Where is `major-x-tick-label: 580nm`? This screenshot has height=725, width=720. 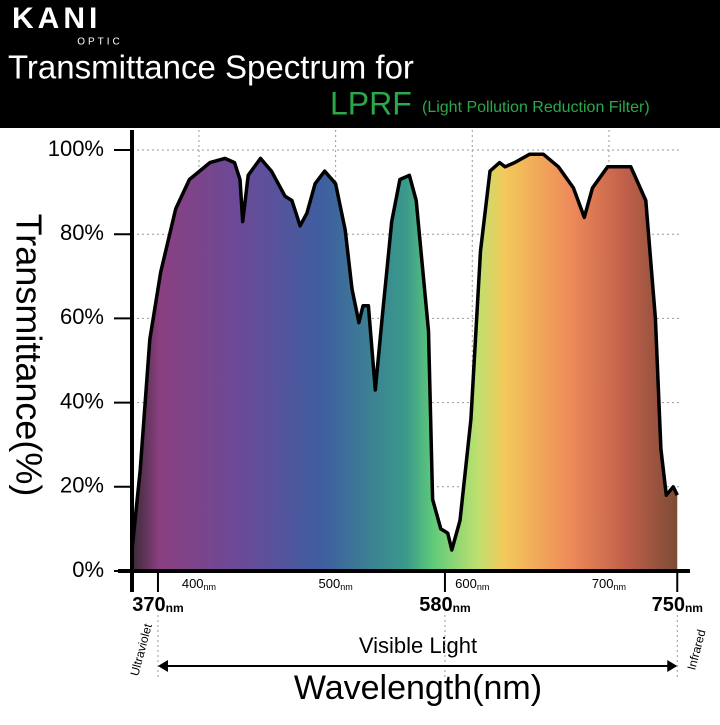 major-x-tick-label: 580nm is located at coordinates (444, 605).